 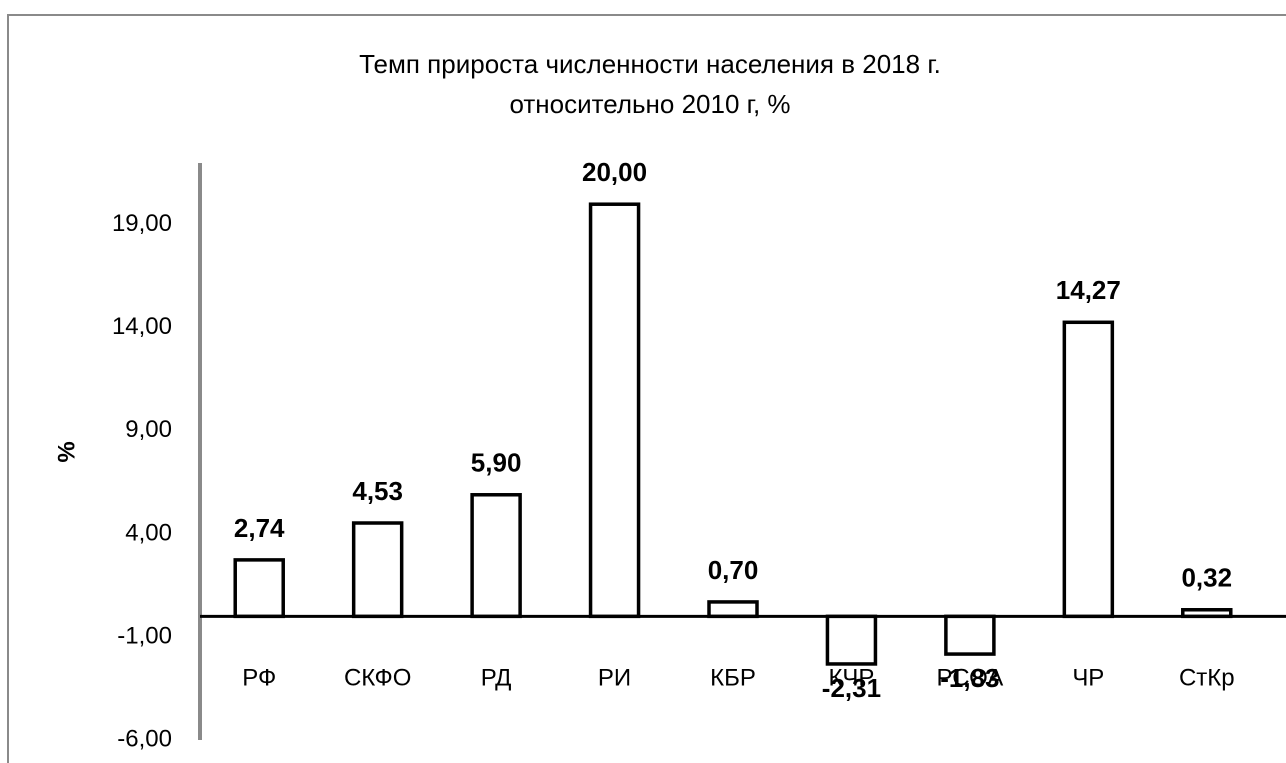 I want to click on x-tick-label: ЧР, so click(x=1088, y=677).